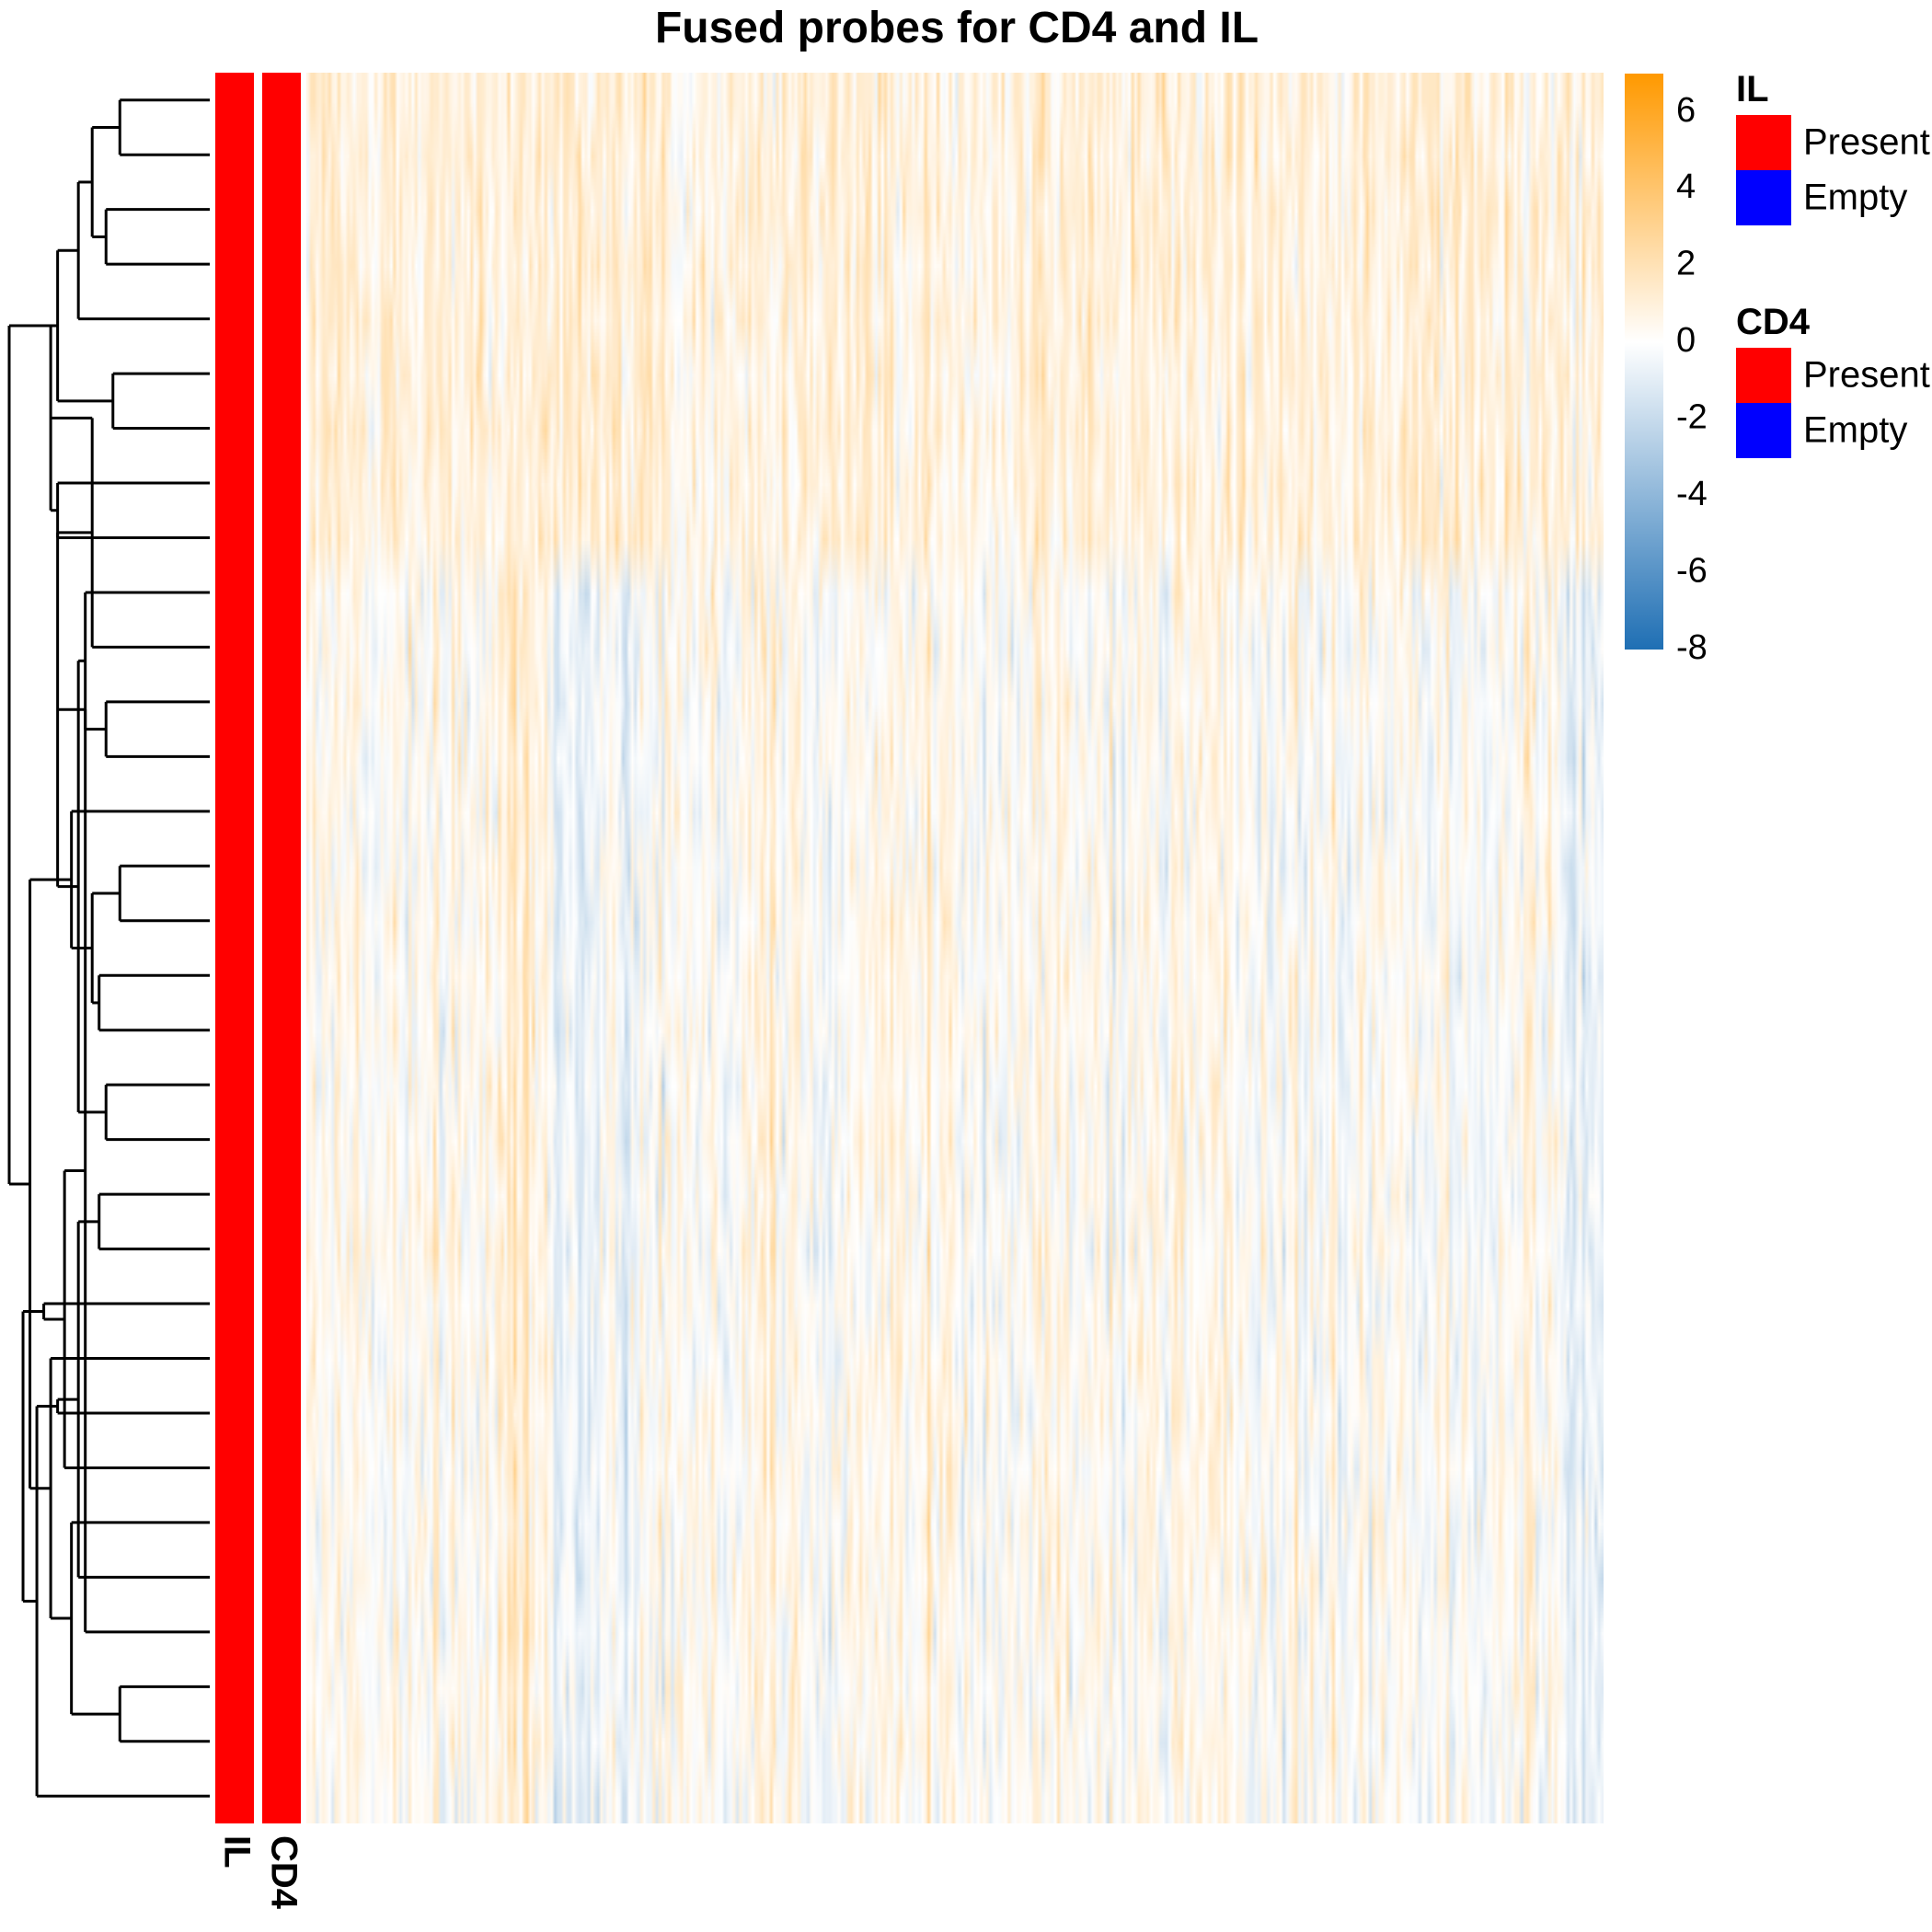 The image size is (1932, 1932). Describe the element at coordinates (259, 991) in the screenshot. I see `annotation-tracks: IL CD4` at that location.